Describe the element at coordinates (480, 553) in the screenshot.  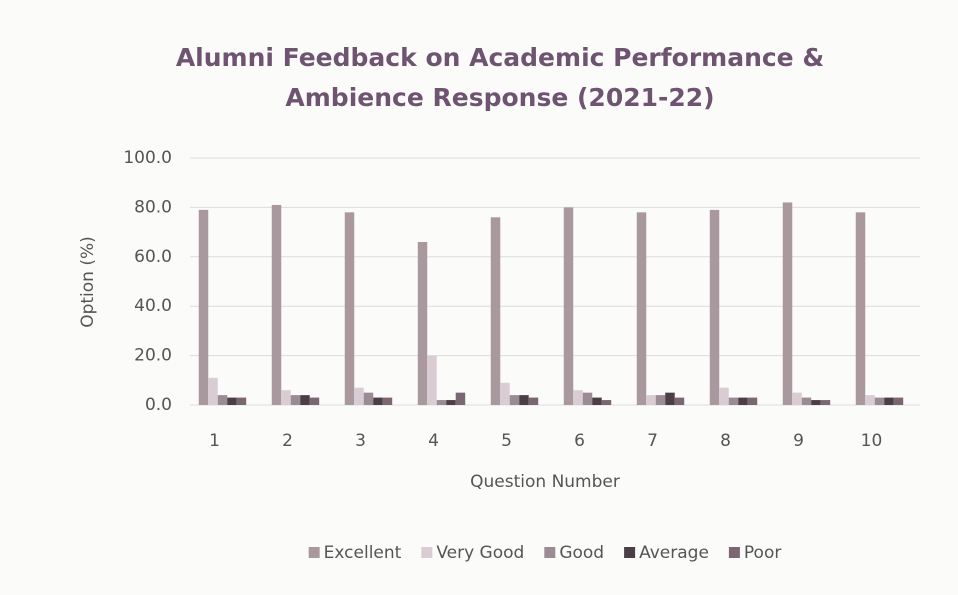
I see `legend-label: Very Good` at that location.